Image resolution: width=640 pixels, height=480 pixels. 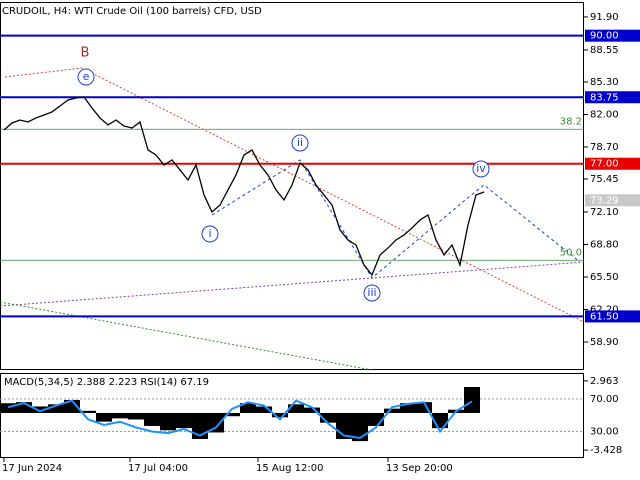 I want to click on fib-label: 38.2, so click(x=571, y=121).